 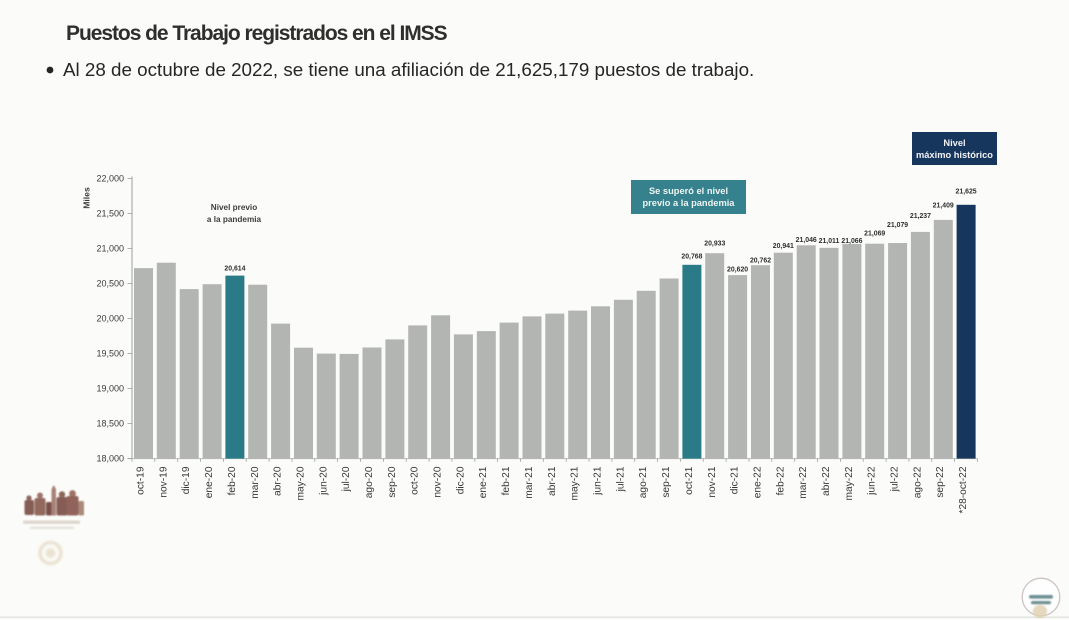 I want to click on svg-text: 20,762, so click(x=760, y=261).